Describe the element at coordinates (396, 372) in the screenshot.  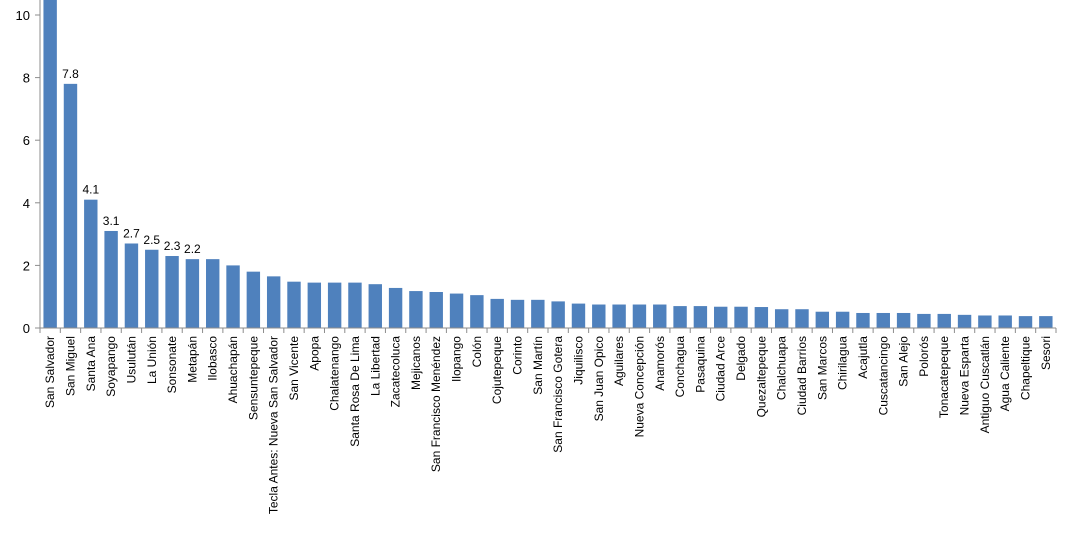
I see `x-tick-label: Zacatecoluca` at that location.